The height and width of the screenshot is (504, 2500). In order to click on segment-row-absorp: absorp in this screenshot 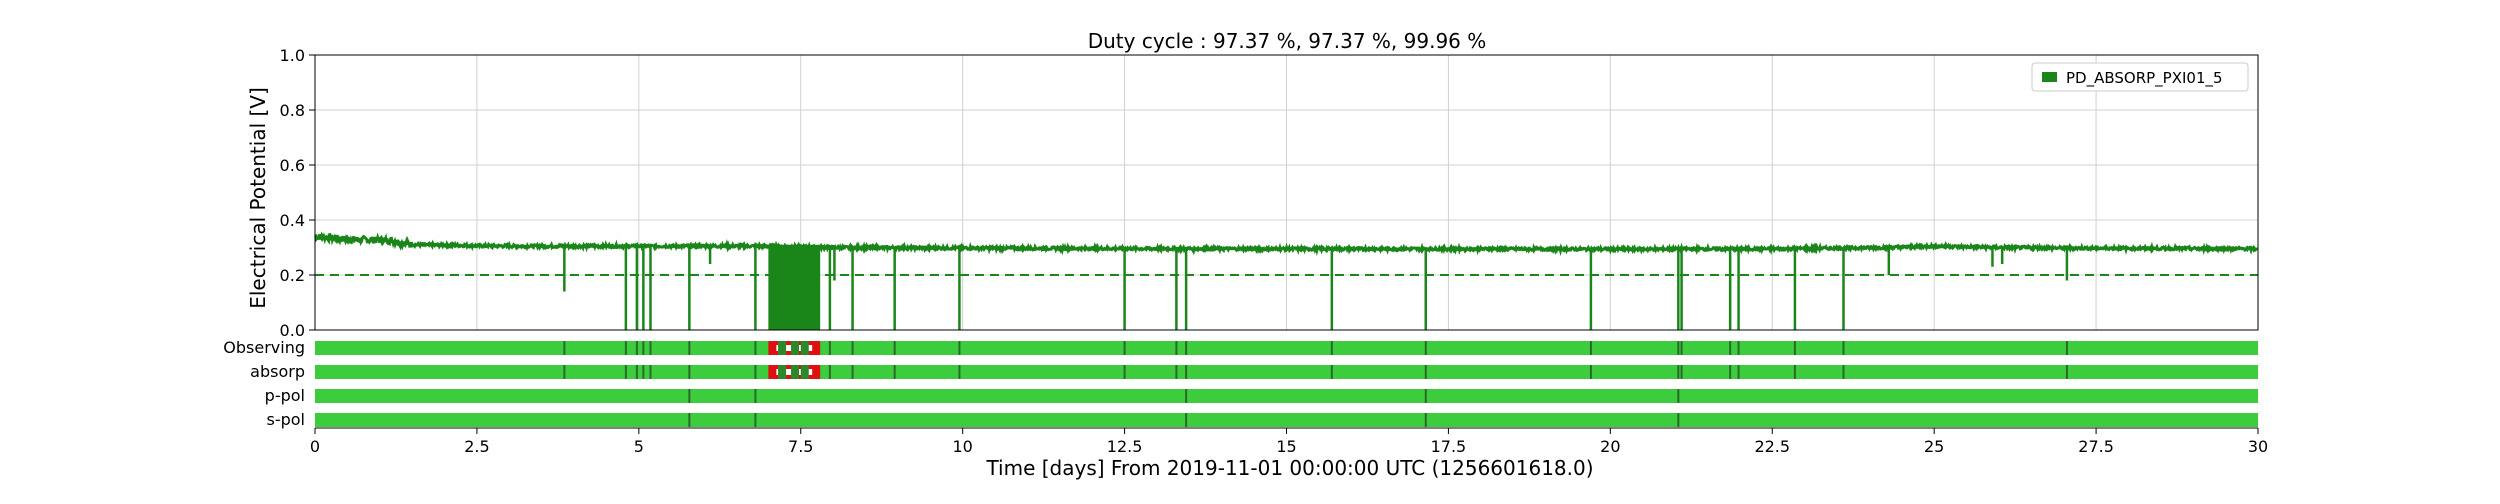, I will do `click(1254, 371)`.